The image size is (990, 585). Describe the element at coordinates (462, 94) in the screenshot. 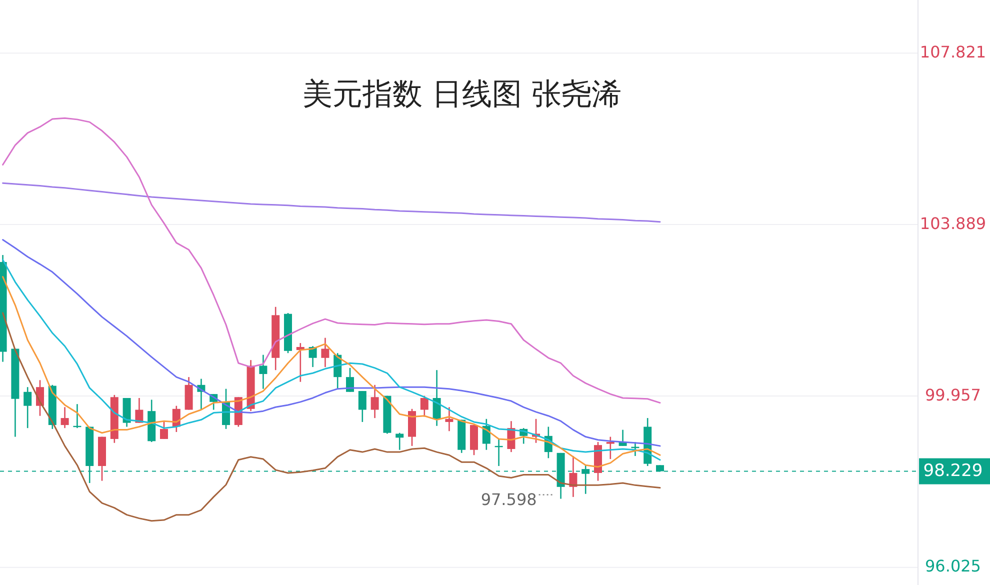

I see `text: 美元指数 日线图 张尧浠` at that location.